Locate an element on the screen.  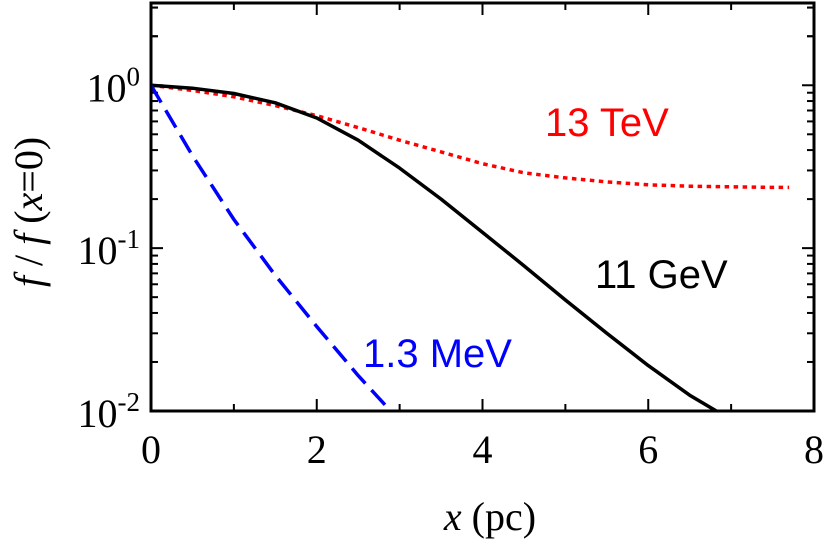
series-label-13tev: 13 TeV is located at coordinates (607, 123).